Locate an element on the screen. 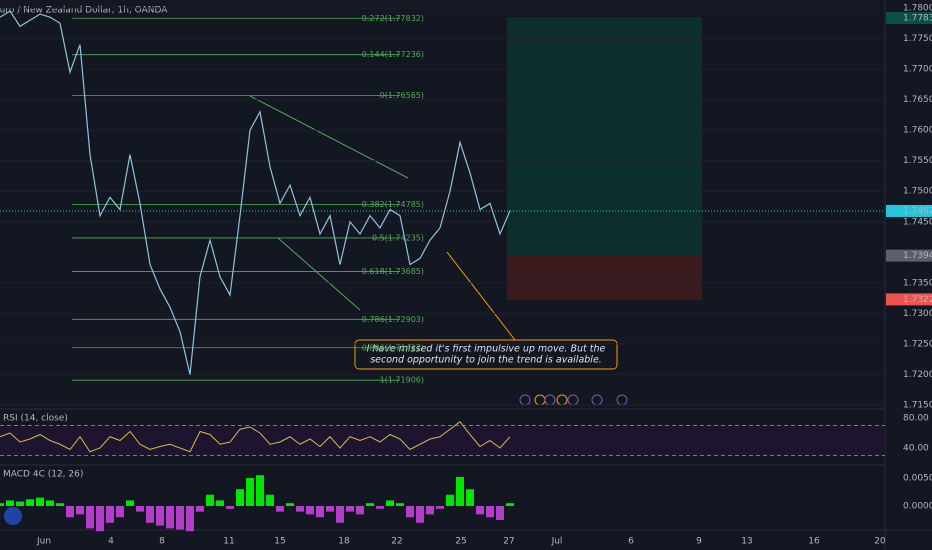  price-tick-label: 1.72000 is located at coordinates (917, 375).